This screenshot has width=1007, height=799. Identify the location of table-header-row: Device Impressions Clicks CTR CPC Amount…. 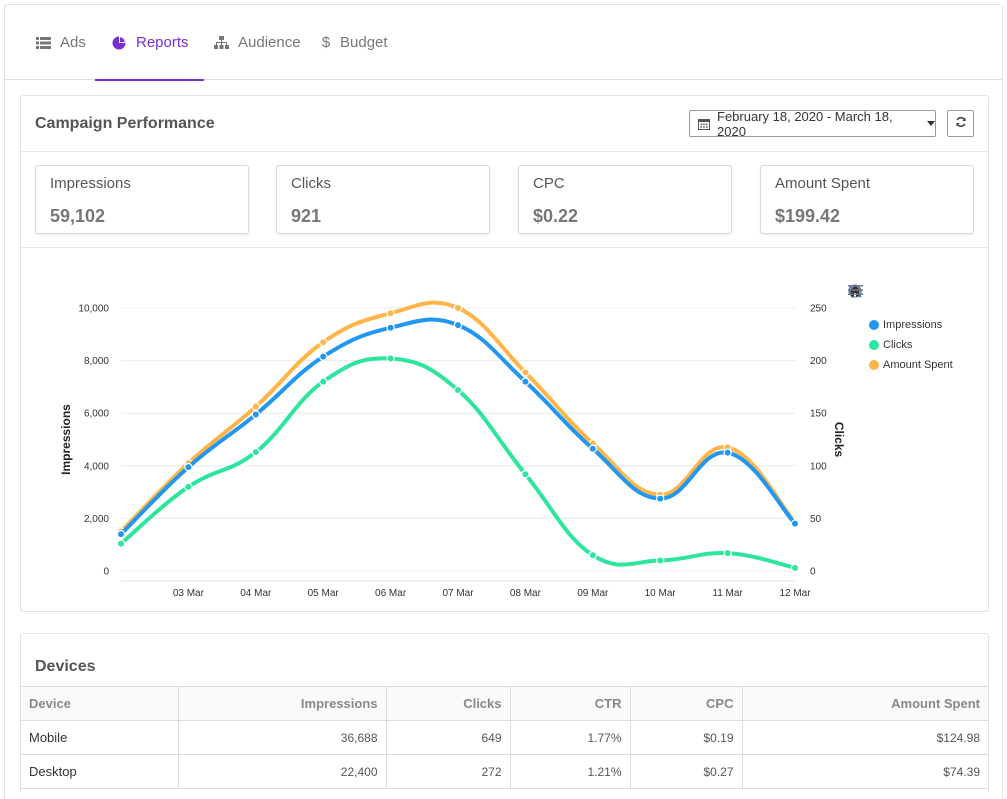
(504, 703).